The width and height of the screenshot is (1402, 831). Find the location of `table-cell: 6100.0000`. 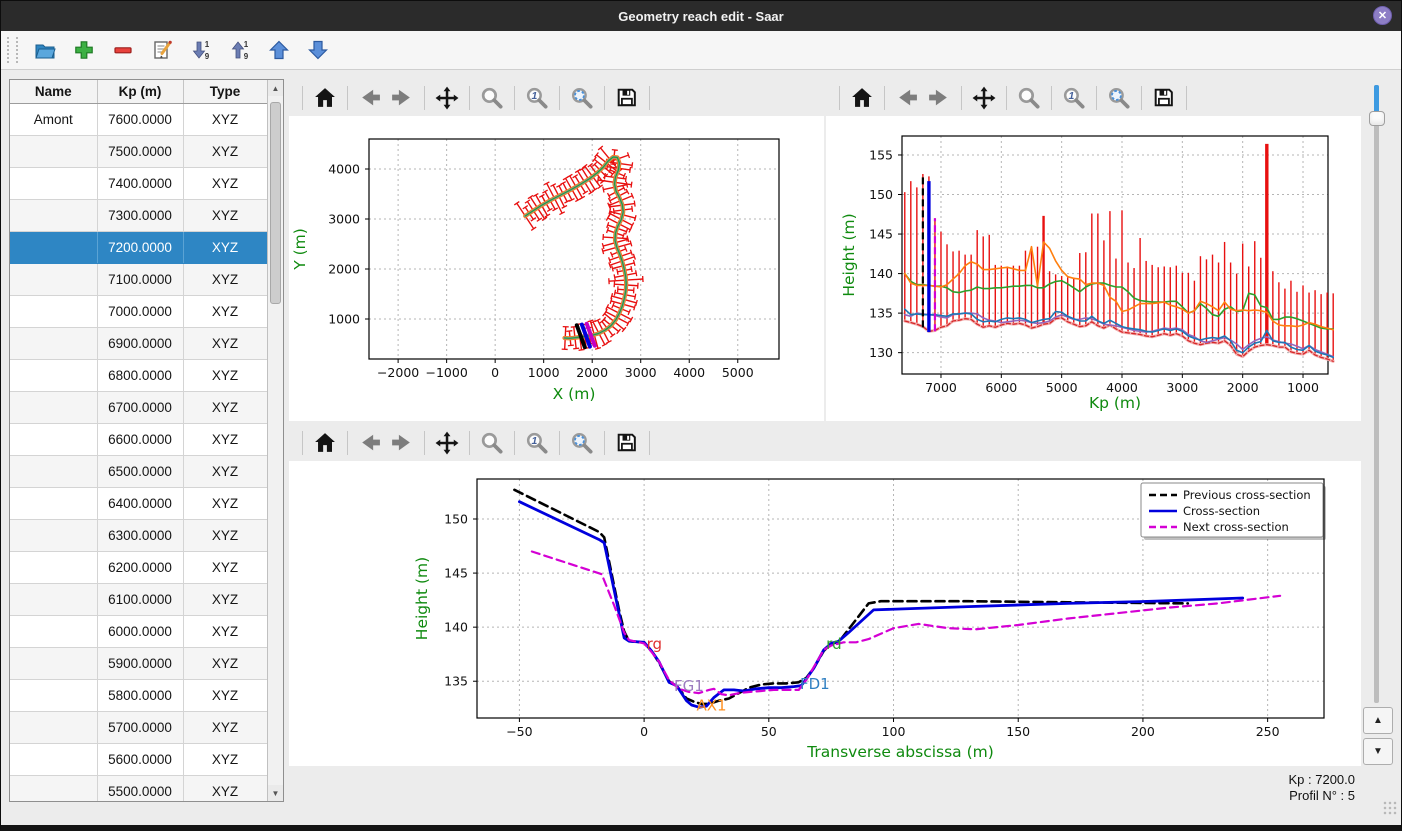

table-cell: 6100.0000 is located at coordinates (140, 599).